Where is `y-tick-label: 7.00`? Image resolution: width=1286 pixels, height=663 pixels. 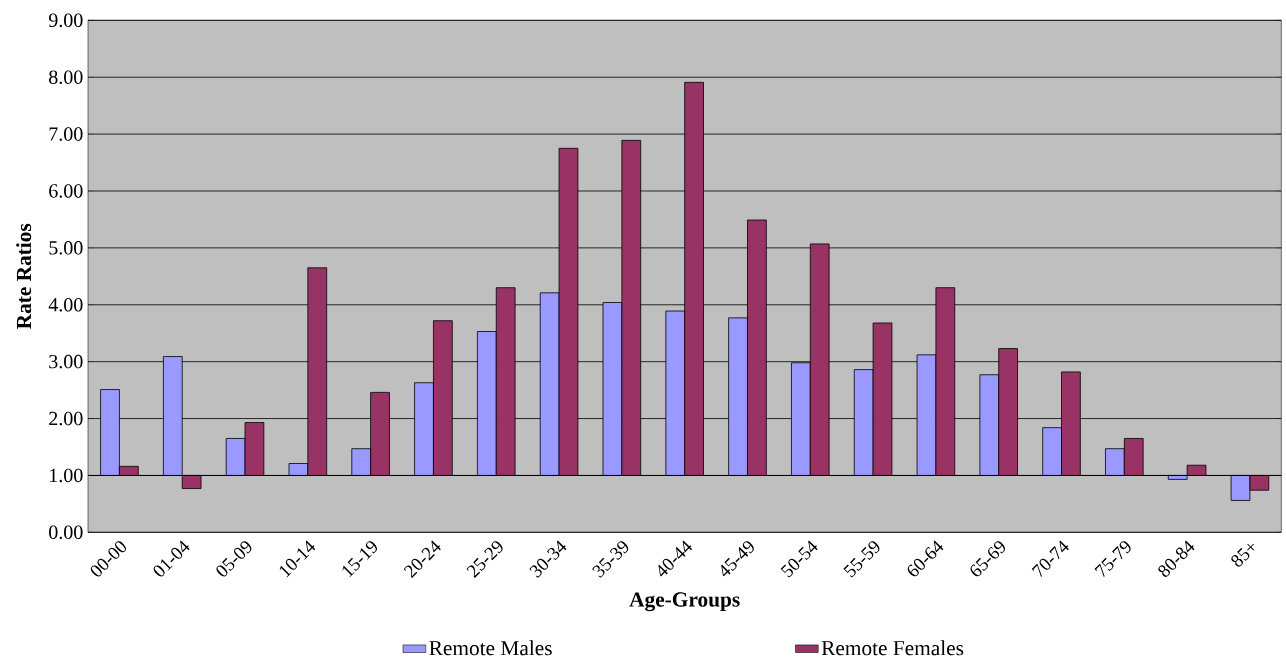
y-tick-label: 7.00 is located at coordinates (66, 134).